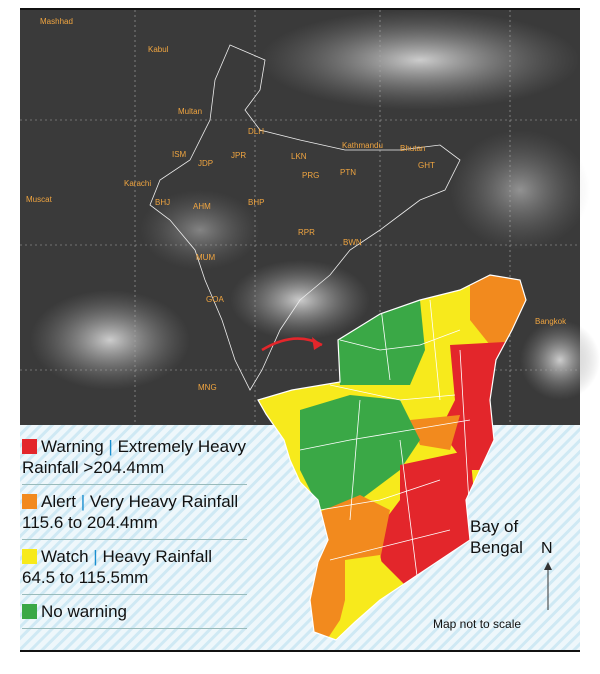 This screenshot has width=600, height=674. Describe the element at coordinates (256, 202) in the screenshot. I see `city-label: BHP` at that location.